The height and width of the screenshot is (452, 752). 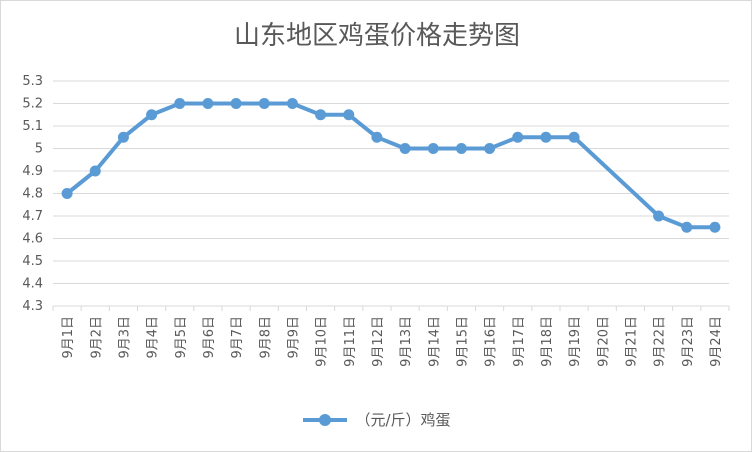 What do you see at coordinates (491, 341) in the screenshot?
I see `x-tick-label: 9月16日` at bounding box center [491, 341].